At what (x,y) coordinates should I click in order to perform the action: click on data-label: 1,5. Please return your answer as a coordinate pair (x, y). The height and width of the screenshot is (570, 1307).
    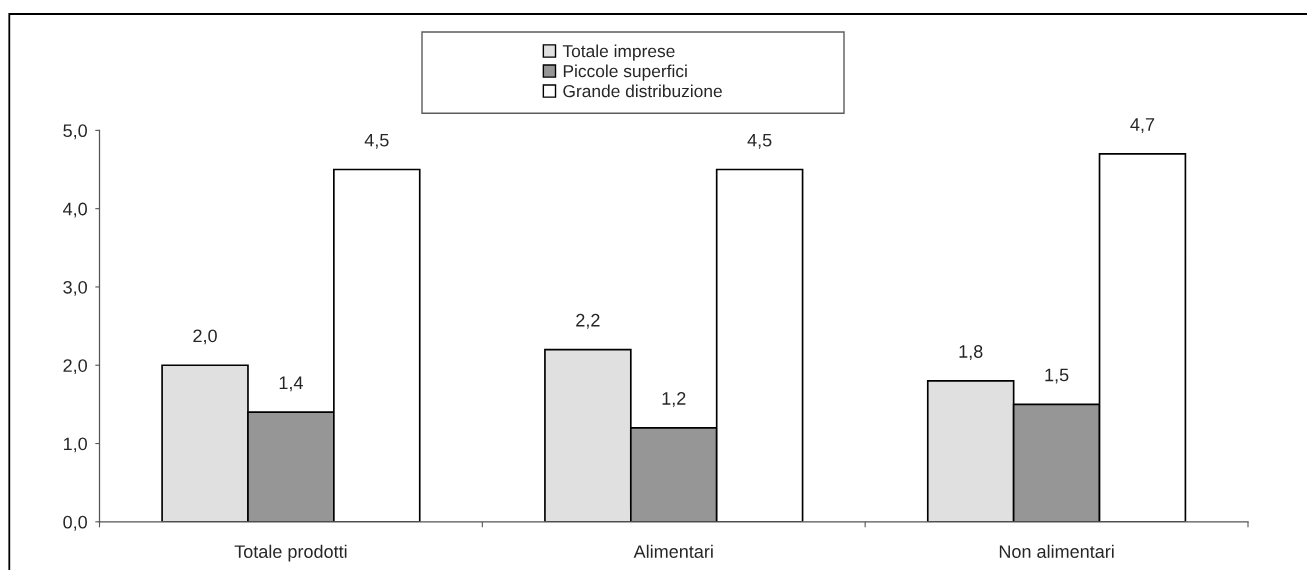
    Looking at the image, I should click on (1057, 376).